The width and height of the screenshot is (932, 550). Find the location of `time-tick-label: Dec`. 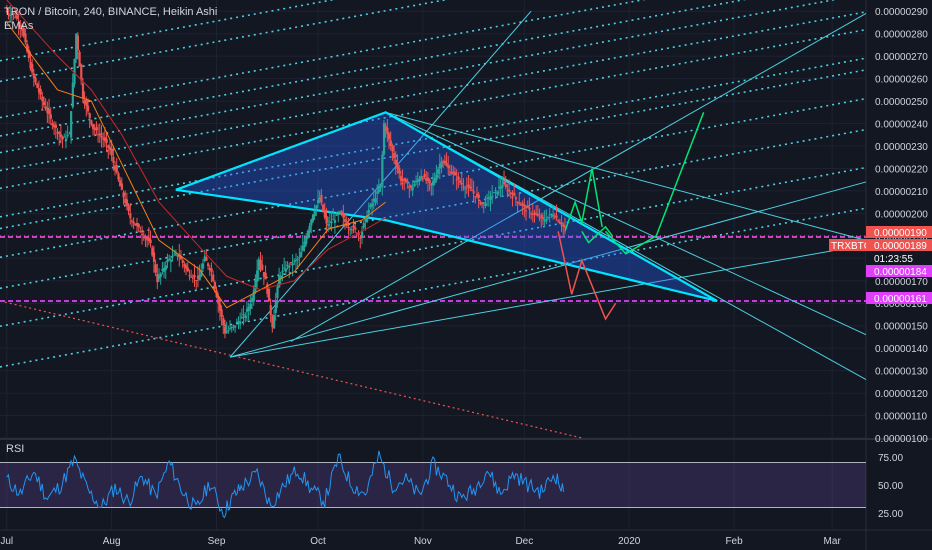

time-tick-label: Dec is located at coordinates (524, 541).